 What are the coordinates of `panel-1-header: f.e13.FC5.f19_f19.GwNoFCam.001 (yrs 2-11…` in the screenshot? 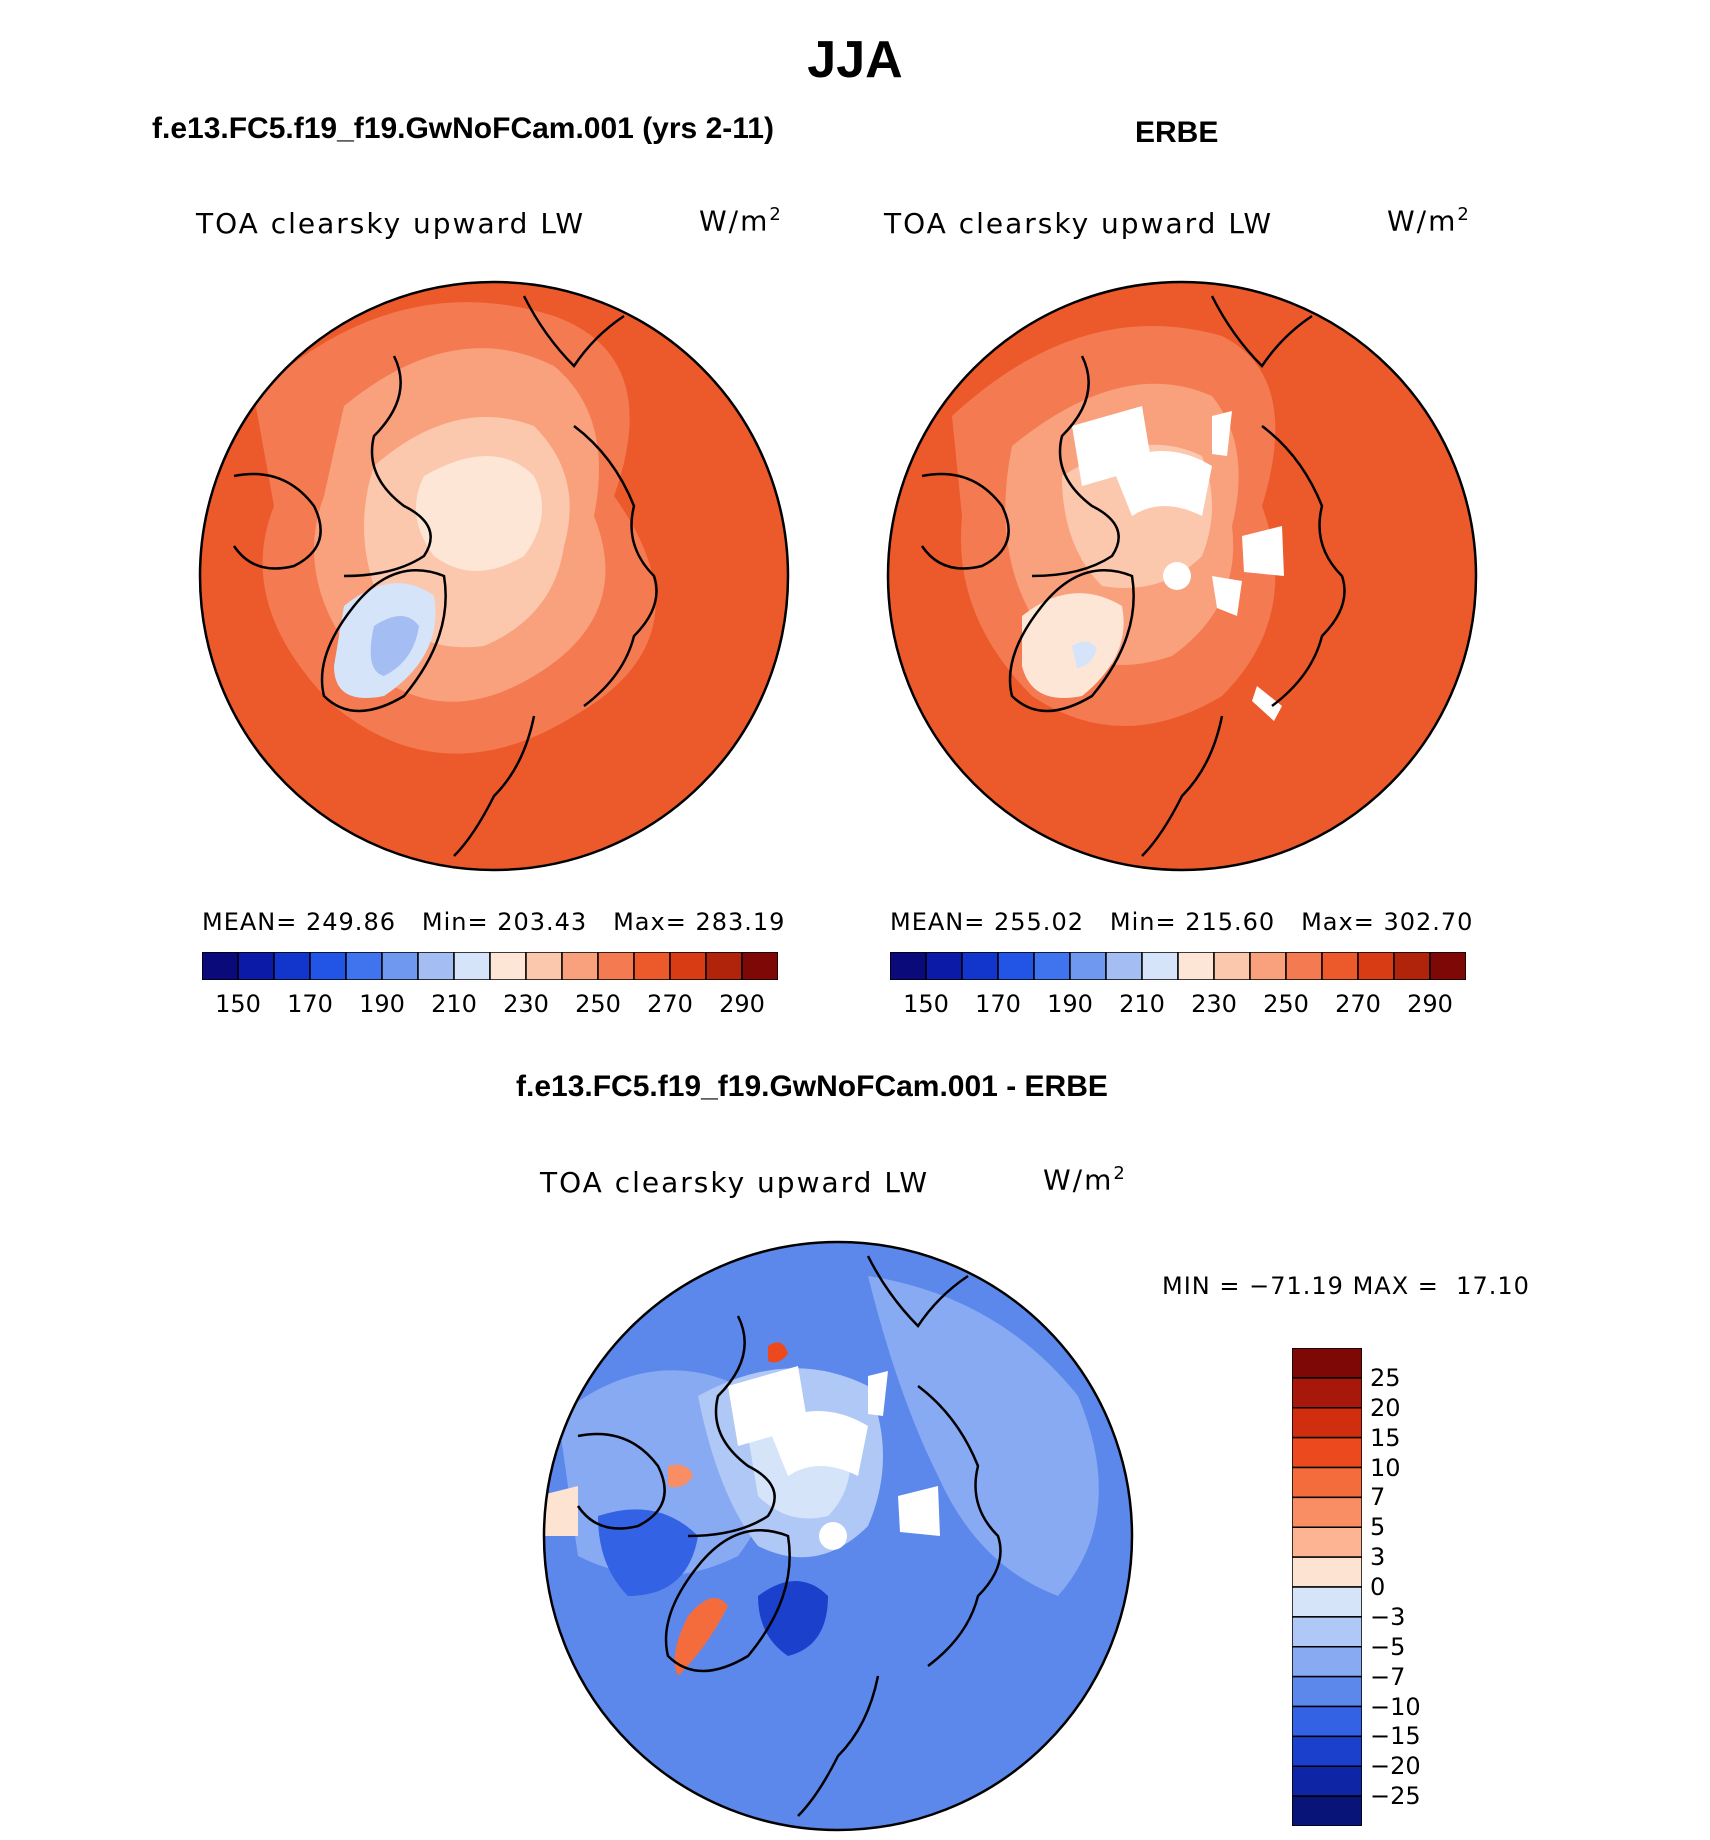 It's located at (463, 128).